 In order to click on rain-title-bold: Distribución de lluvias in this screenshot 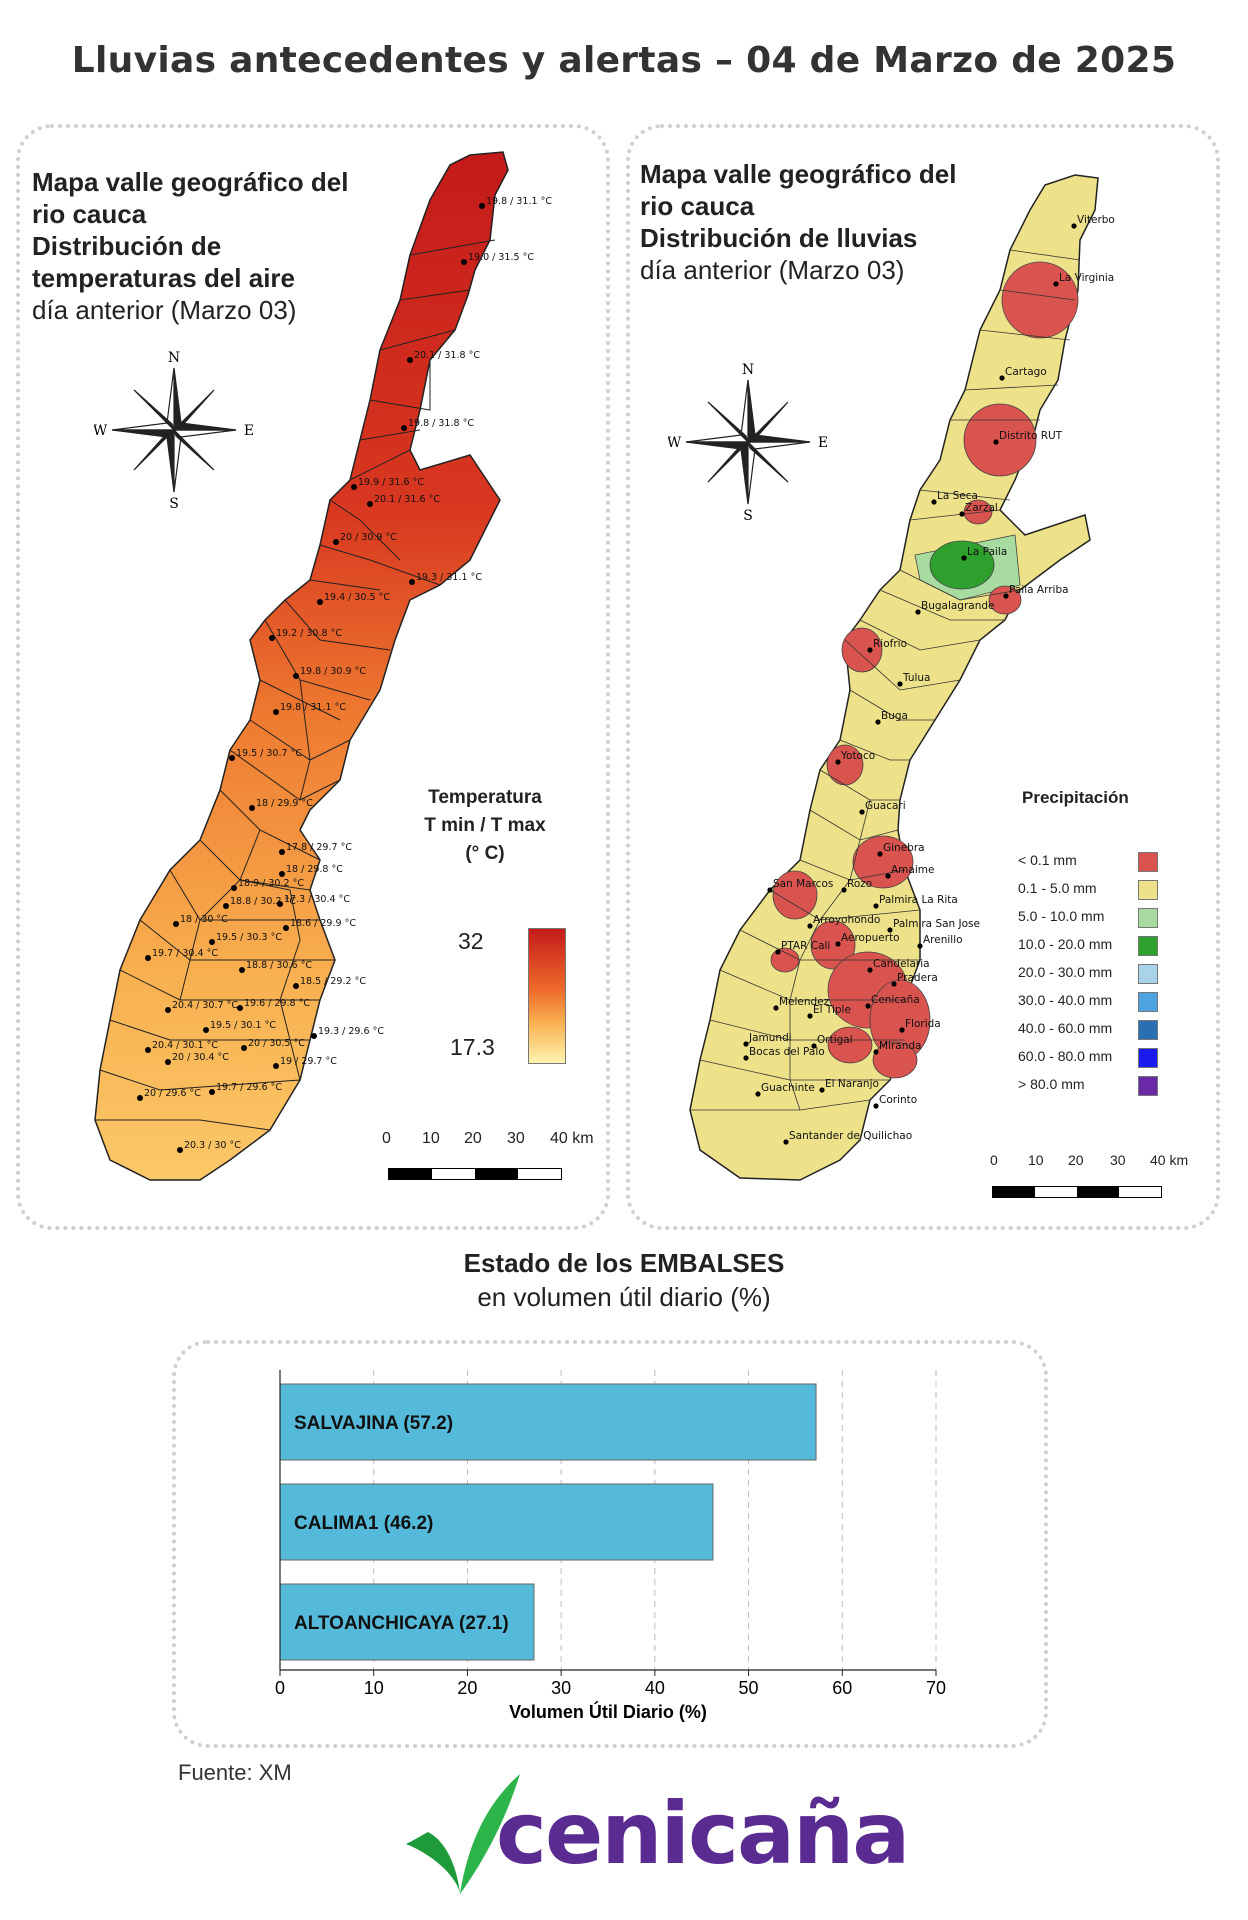, I will do `click(779, 238)`.